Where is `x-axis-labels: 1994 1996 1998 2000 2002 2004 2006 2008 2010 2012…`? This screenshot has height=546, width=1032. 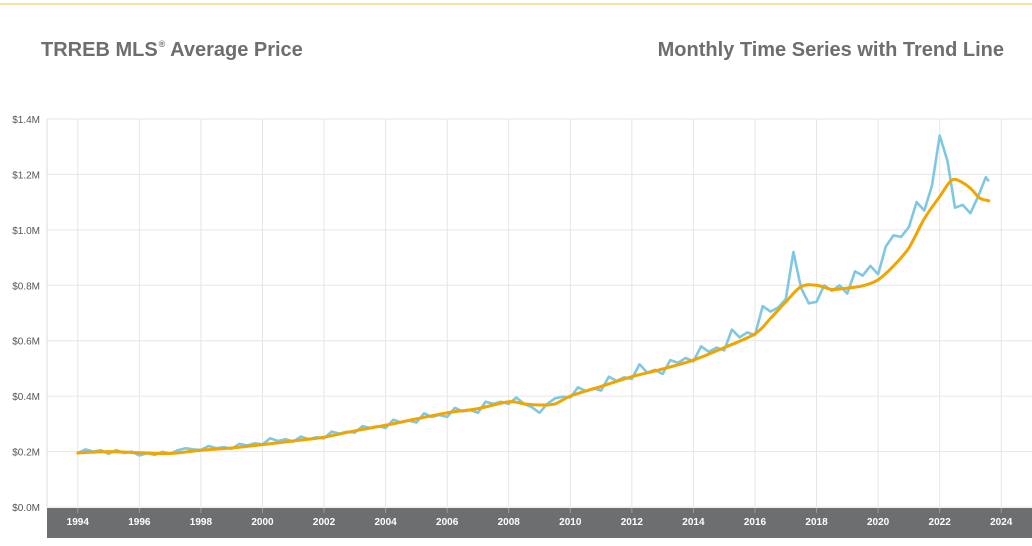
x-axis-labels: 1994 1996 1998 2000 2002 2004 2006 2008 2010 2012… is located at coordinates (540, 518).